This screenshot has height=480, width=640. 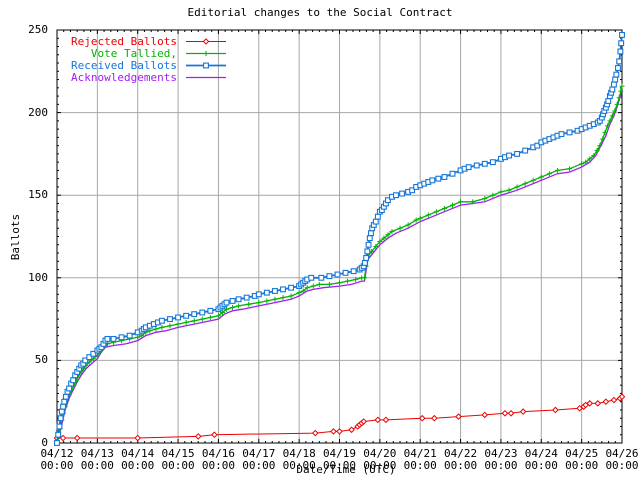 What do you see at coordinates (38, 29) in the screenshot?
I see `y-tick-label-250: 250` at bounding box center [38, 29].